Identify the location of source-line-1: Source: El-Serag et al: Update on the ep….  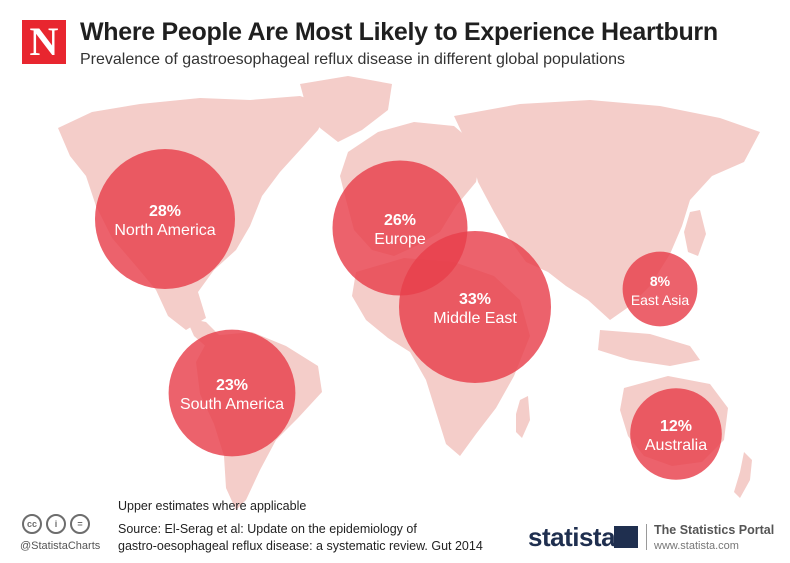
(267, 529).